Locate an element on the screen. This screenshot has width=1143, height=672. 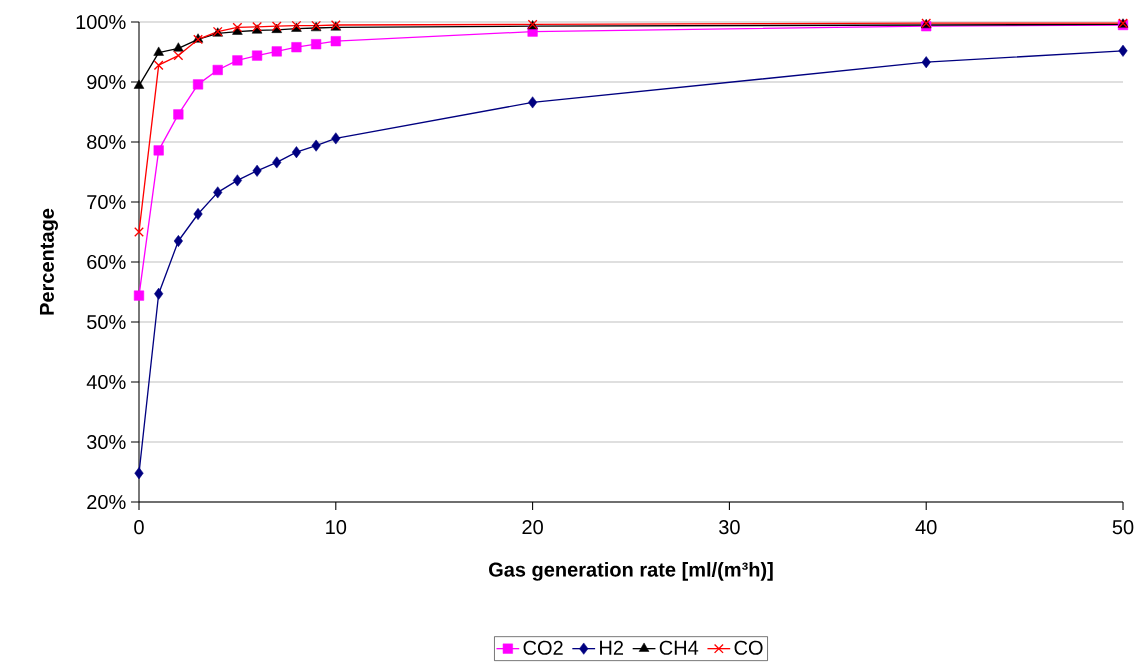
y-tick-label: 70% is located at coordinates (106, 202).